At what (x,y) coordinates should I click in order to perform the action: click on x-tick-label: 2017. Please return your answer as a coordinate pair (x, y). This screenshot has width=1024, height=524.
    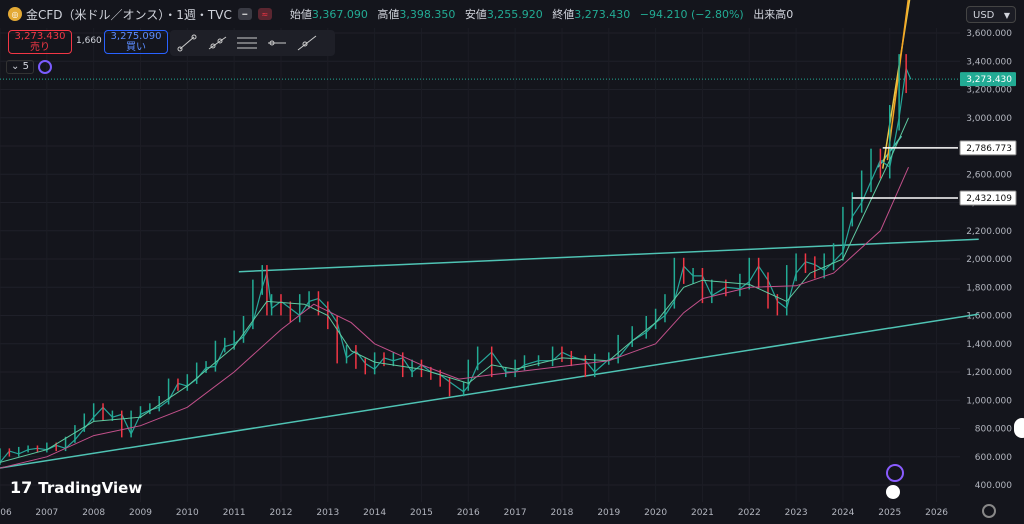
    Looking at the image, I should click on (515, 513).